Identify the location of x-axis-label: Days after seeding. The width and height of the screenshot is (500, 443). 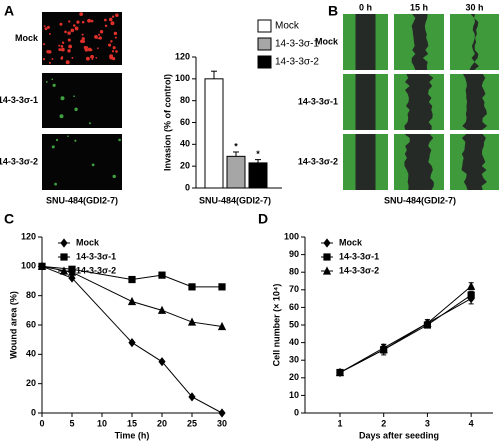
(399, 435).